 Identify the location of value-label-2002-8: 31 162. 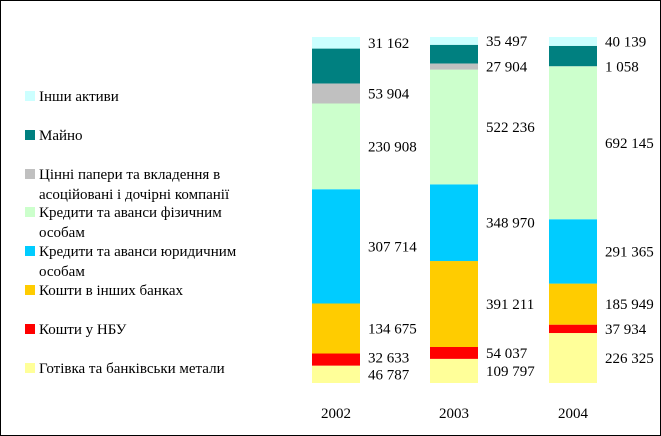
(388, 44).